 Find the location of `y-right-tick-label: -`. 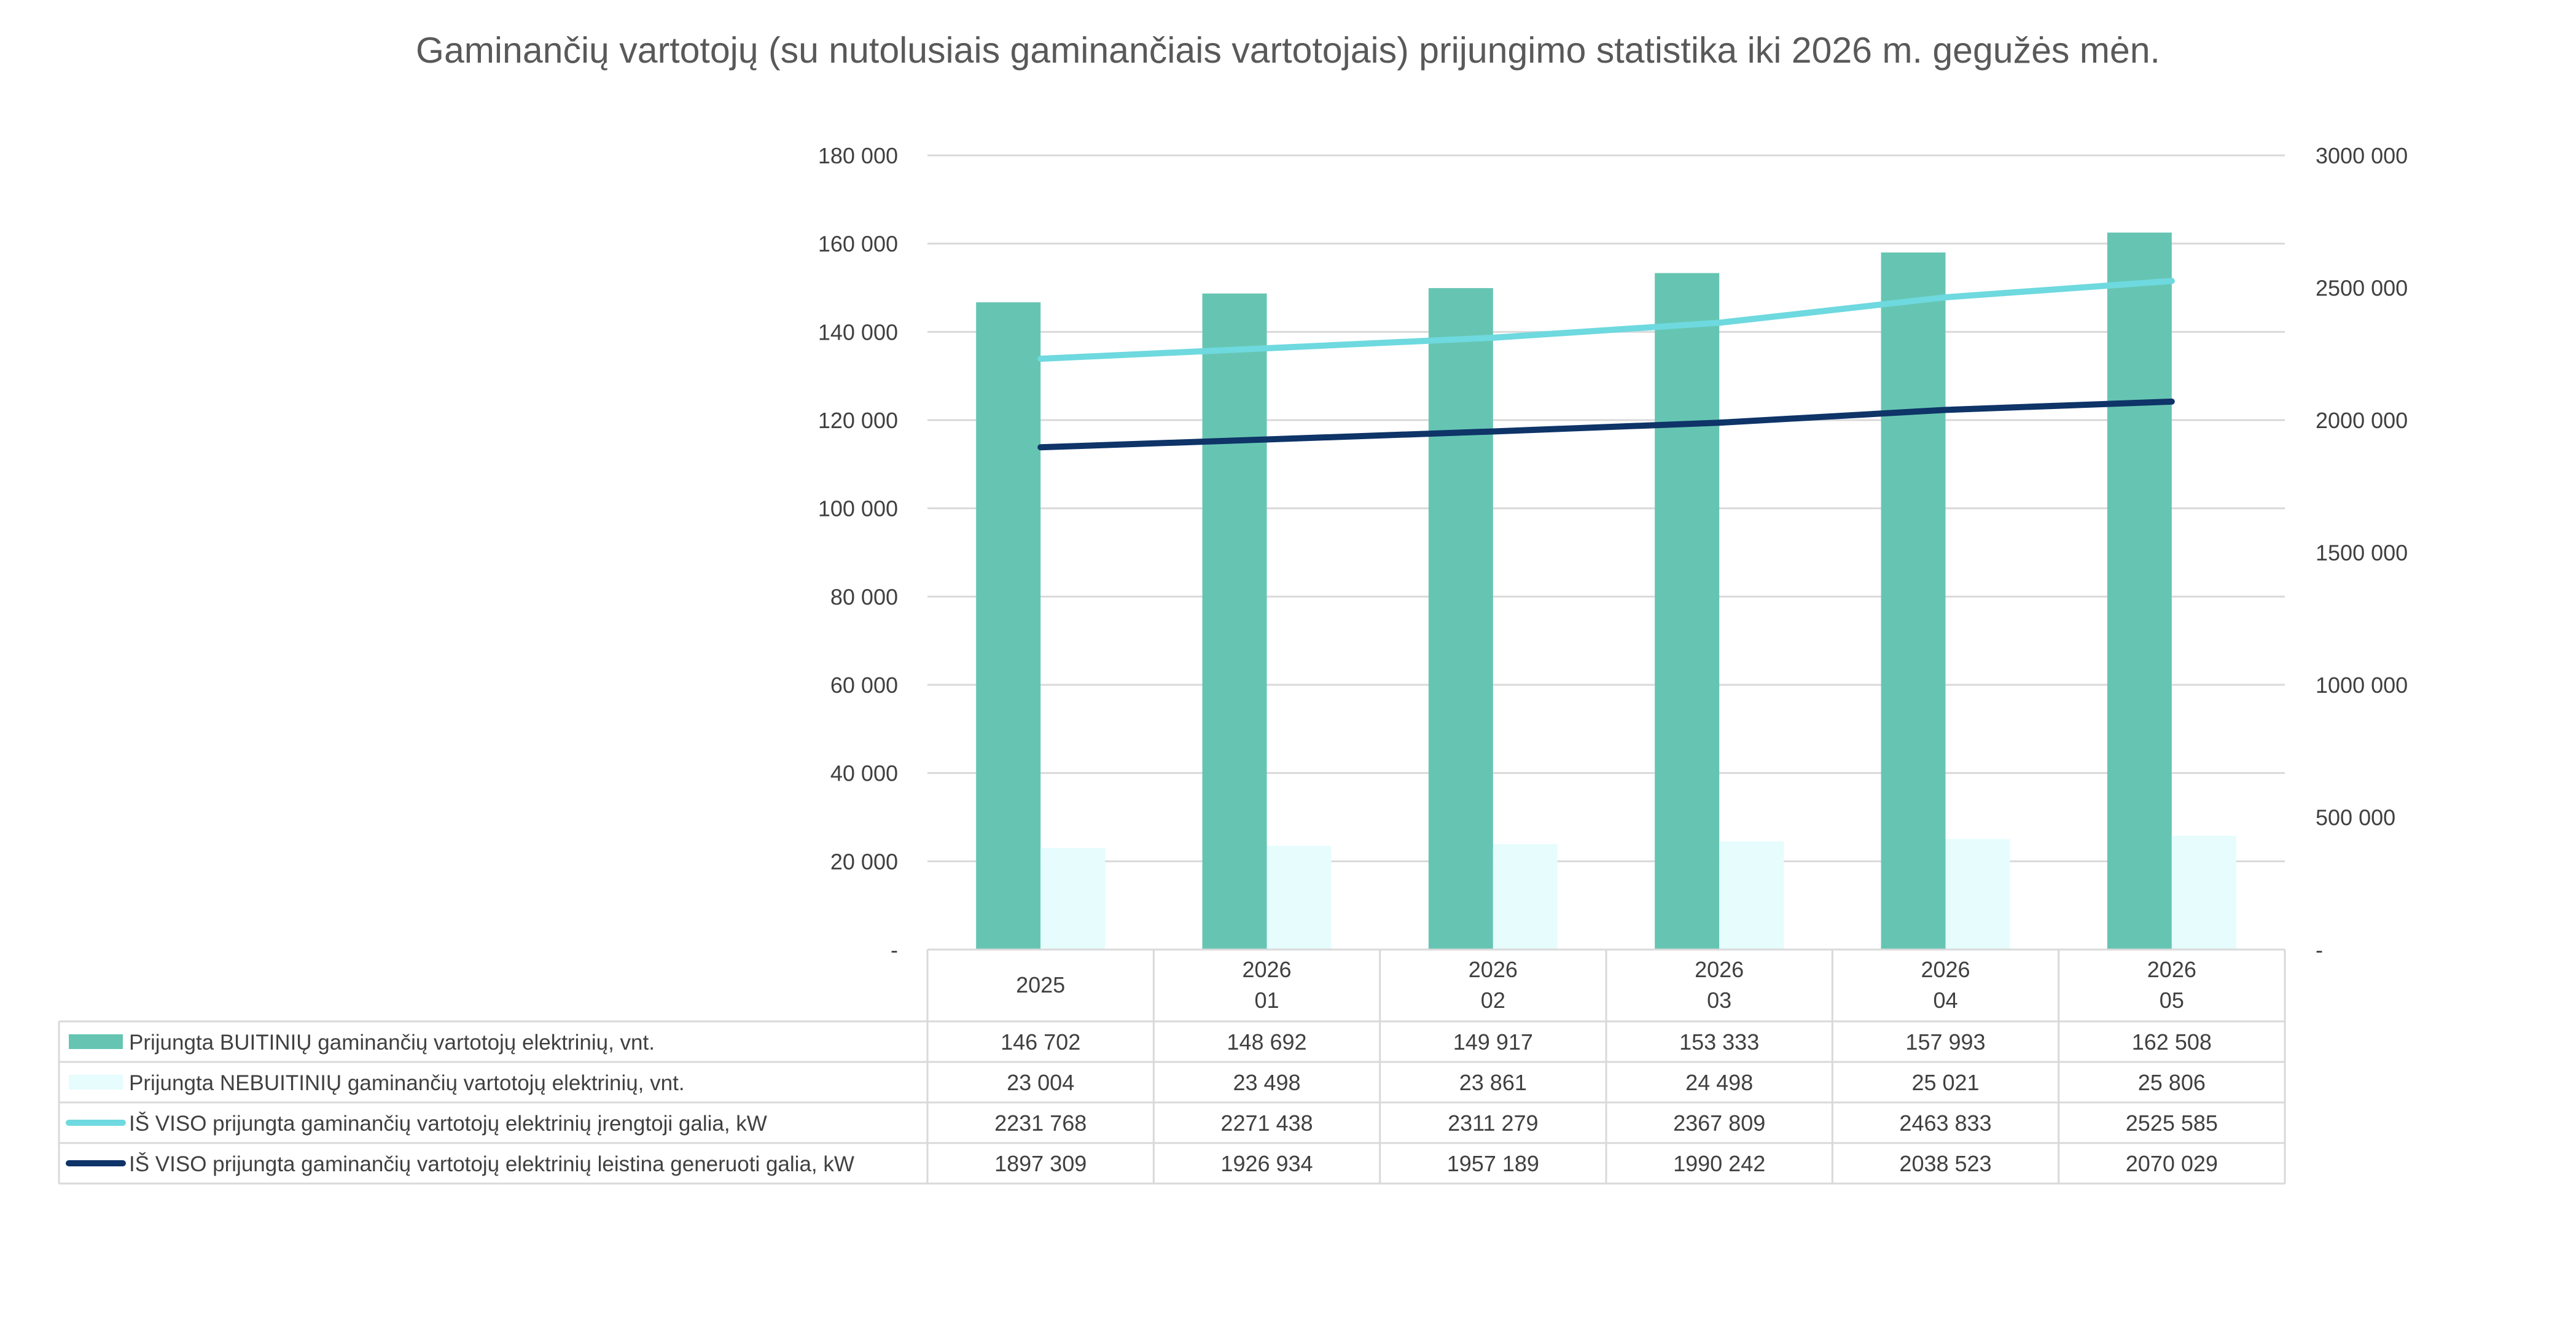

y-right-tick-label: - is located at coordinates (2319, 949).